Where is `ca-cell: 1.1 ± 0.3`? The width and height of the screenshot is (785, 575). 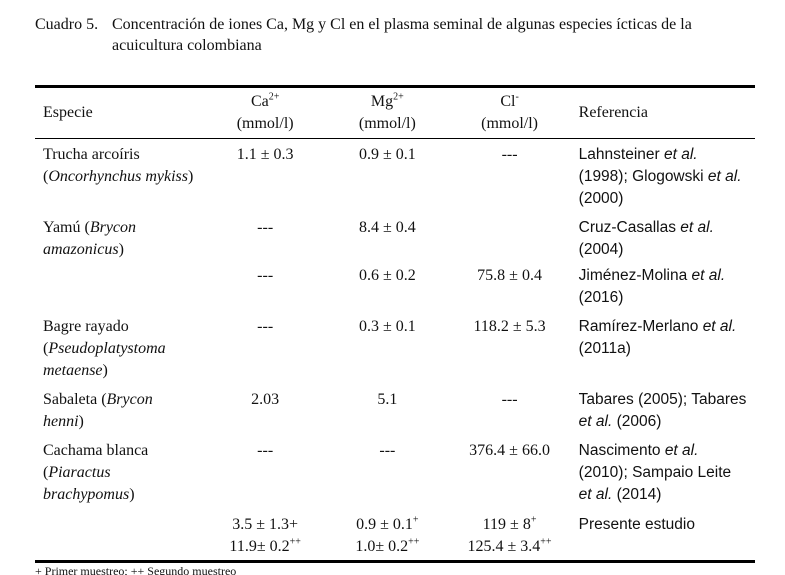 ca-cell: 1.1 ± 0.3 is located at coordinates (265, 176).